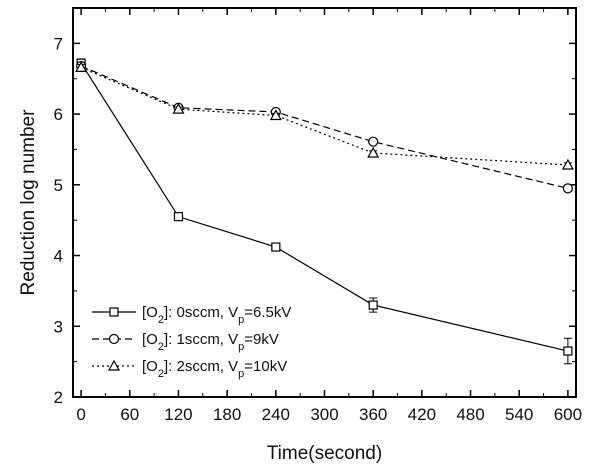 The width and height of the screenshot is (589, 467). I want to click on y-tick-label: 3, so click(58, 326).